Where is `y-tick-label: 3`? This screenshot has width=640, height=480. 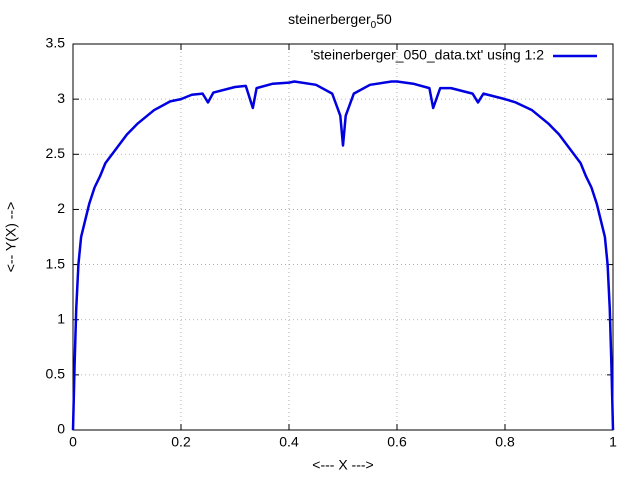 y-tick-label: 3 is located at coordinates (61, 98).